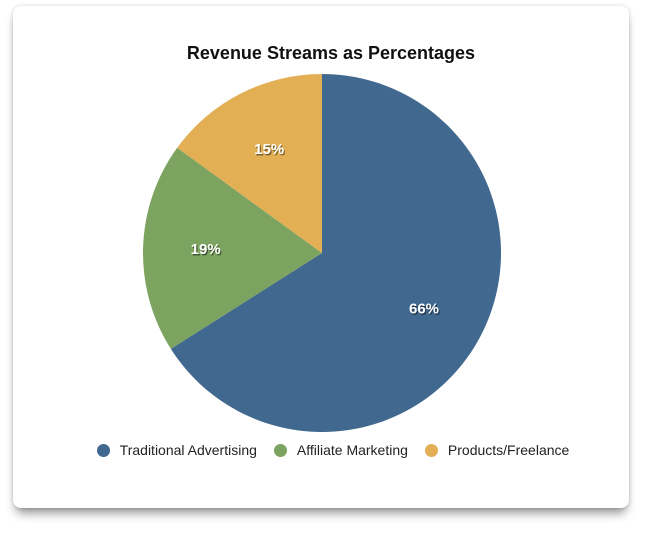 This screenshot has height=539, width=645. I want to click on pie-slice-affiliate-marketing, so click(232, 248).